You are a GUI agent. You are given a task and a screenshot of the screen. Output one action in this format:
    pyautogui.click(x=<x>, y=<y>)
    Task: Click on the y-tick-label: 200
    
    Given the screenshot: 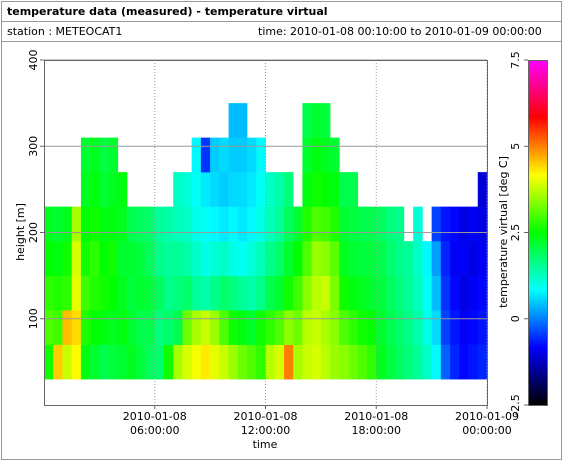 What is the action you would take?
    pyautogui.click(x=33, y=232)
    